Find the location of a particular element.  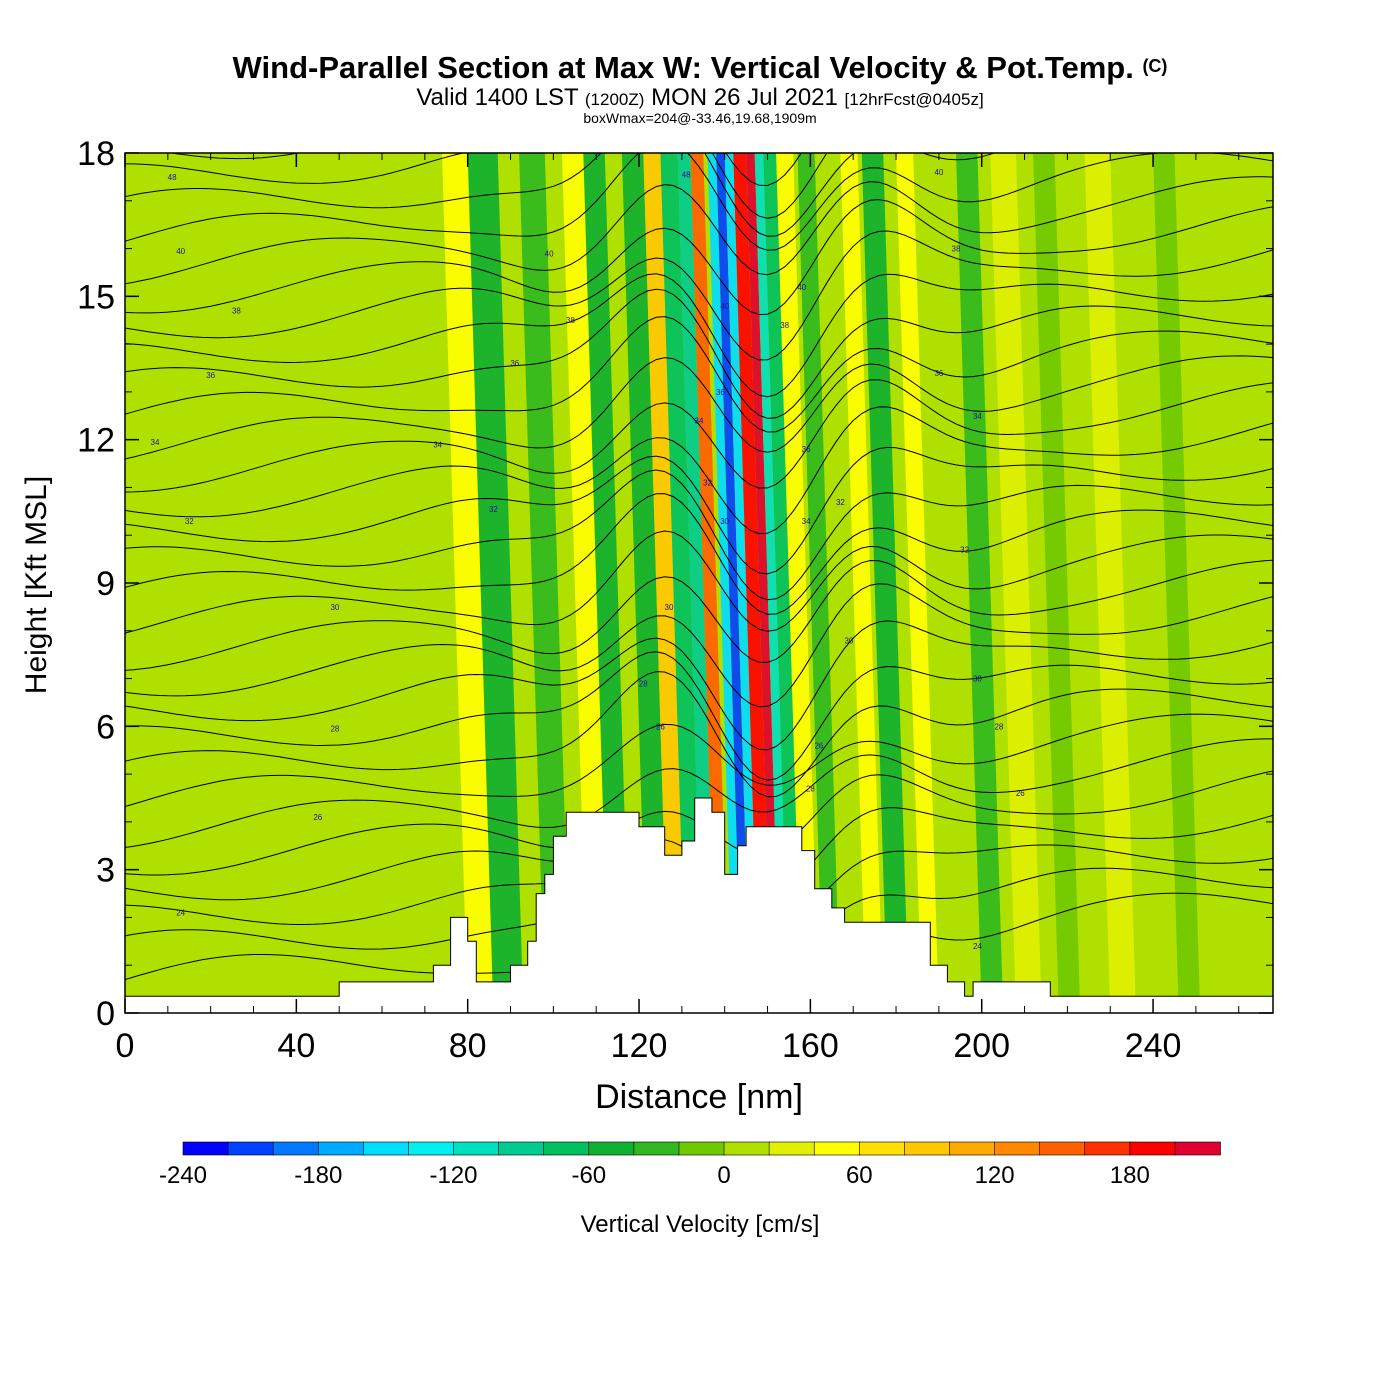

theta-label-31: 30 is located at coordinates (848, 640).